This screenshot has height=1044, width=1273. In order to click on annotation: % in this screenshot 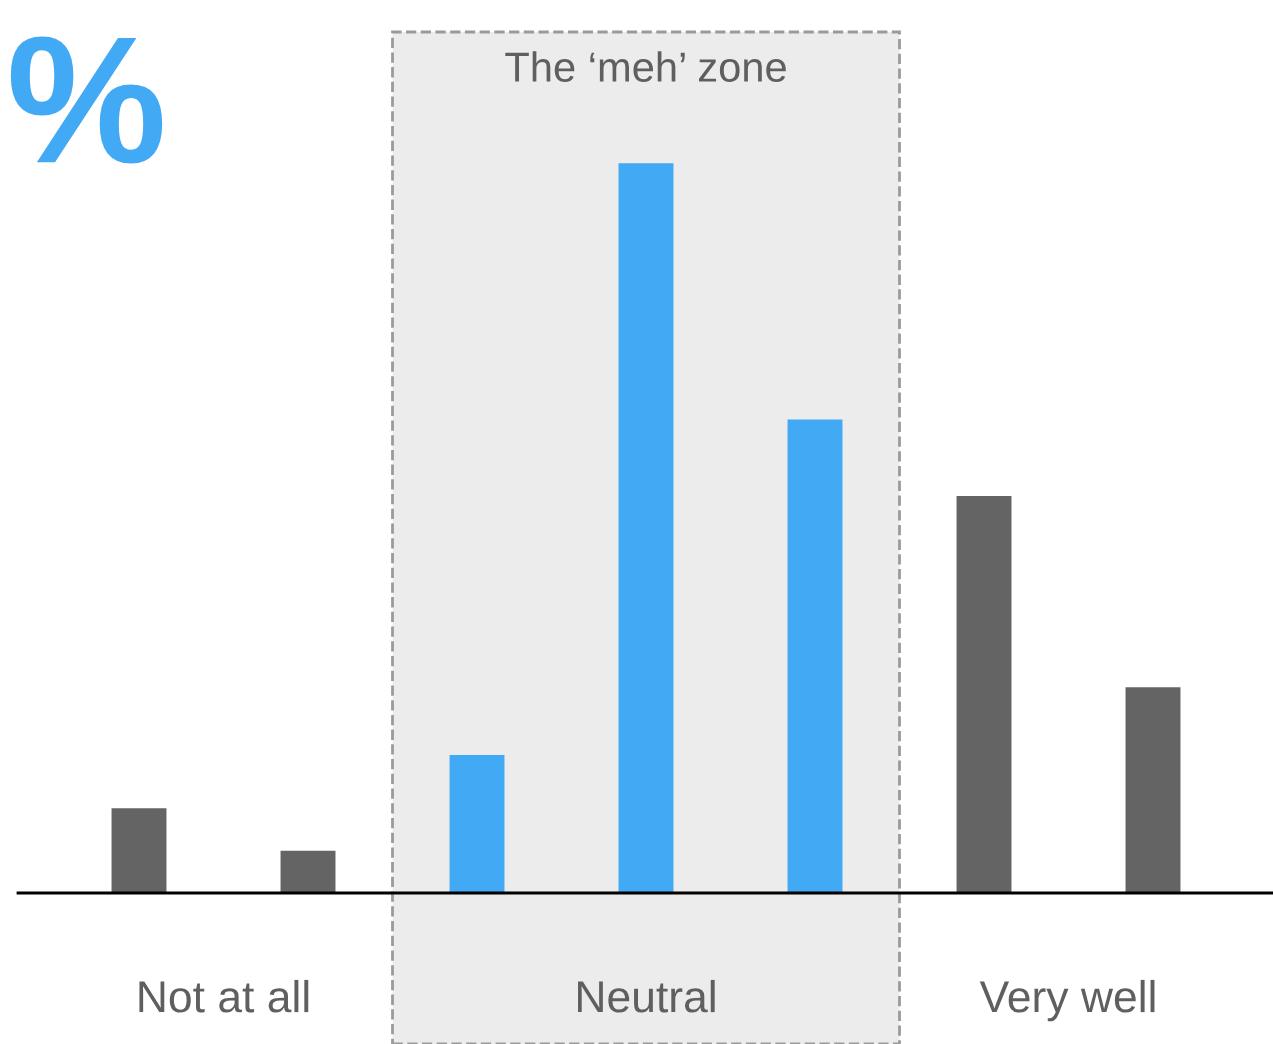, I will do `click(86, 100)`.